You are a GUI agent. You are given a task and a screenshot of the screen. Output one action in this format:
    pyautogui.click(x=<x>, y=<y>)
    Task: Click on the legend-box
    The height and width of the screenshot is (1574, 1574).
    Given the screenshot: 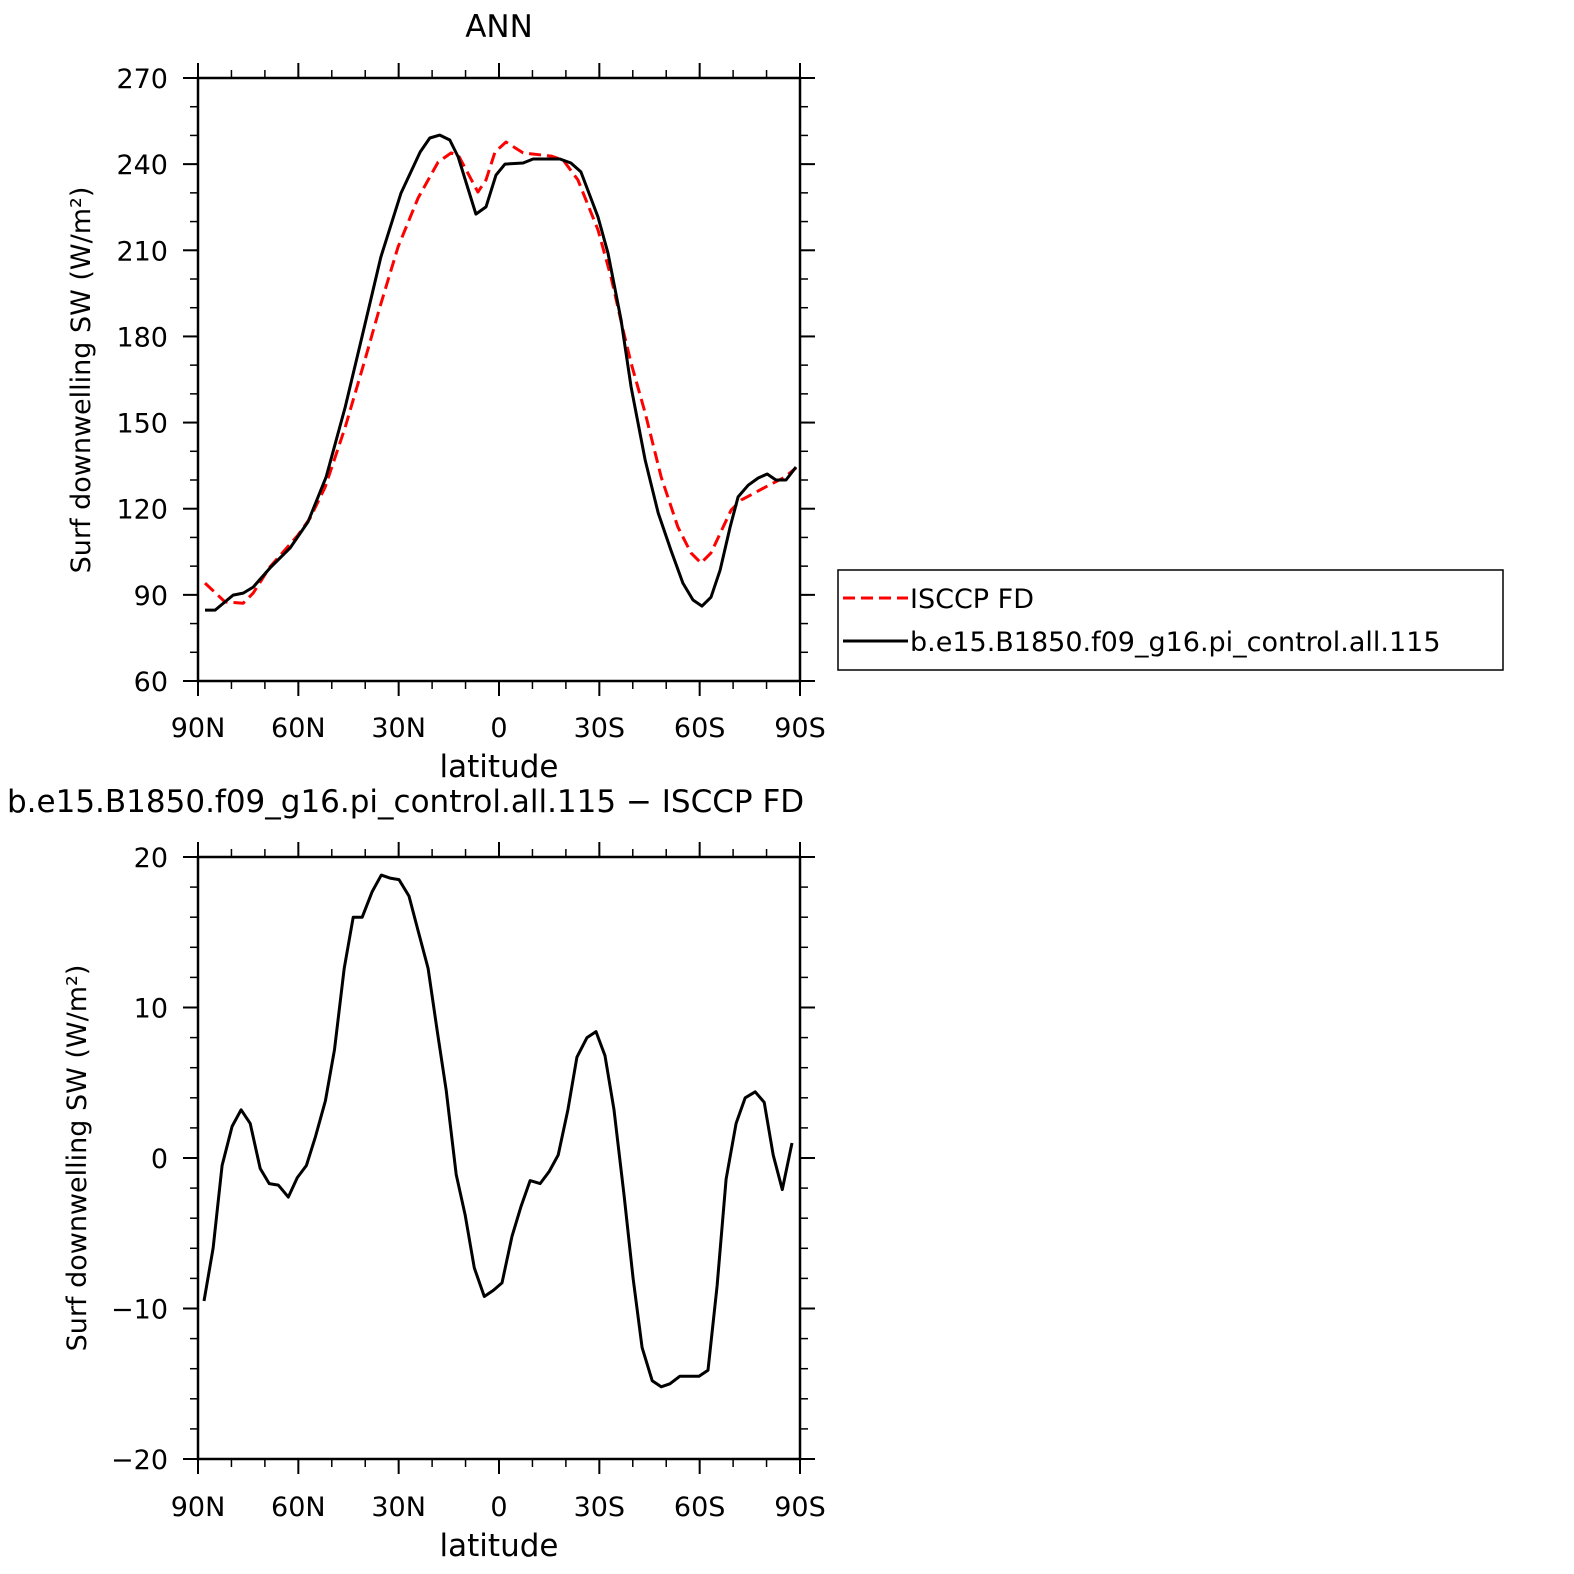 What is the action you would take?
    pyautogui.click(x=1170, y=620)
    